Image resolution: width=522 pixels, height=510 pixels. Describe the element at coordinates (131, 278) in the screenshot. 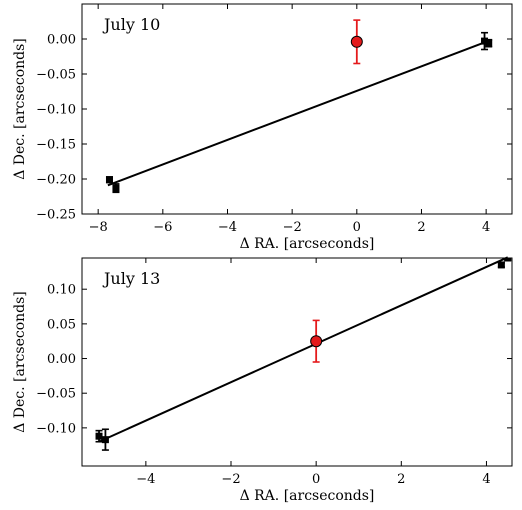

I see `panel-title: July 13` at that location.